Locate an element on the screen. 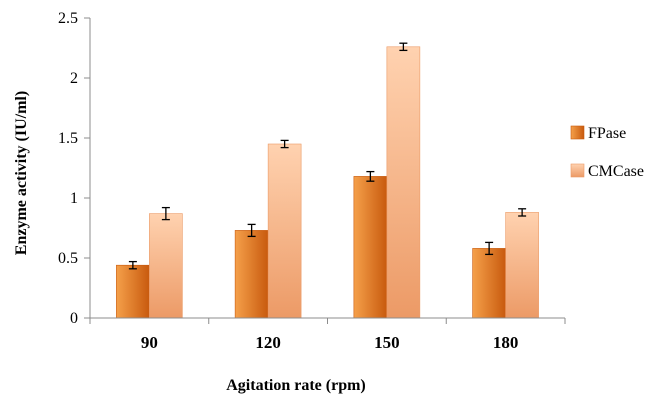  y-axis-ticks: 0 0.5 1 1.5 2 2.5 is located at coordinates (74, 168).